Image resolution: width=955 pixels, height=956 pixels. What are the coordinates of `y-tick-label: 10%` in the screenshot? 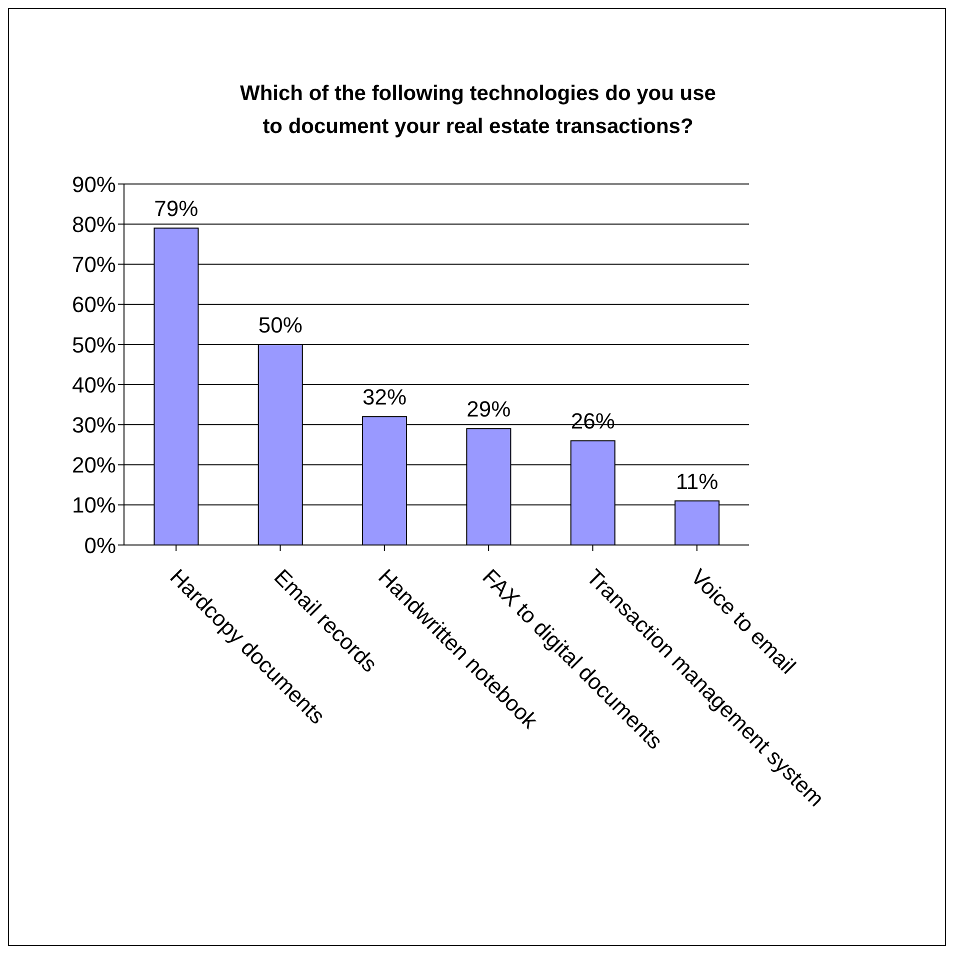 It's located at (94, 505).